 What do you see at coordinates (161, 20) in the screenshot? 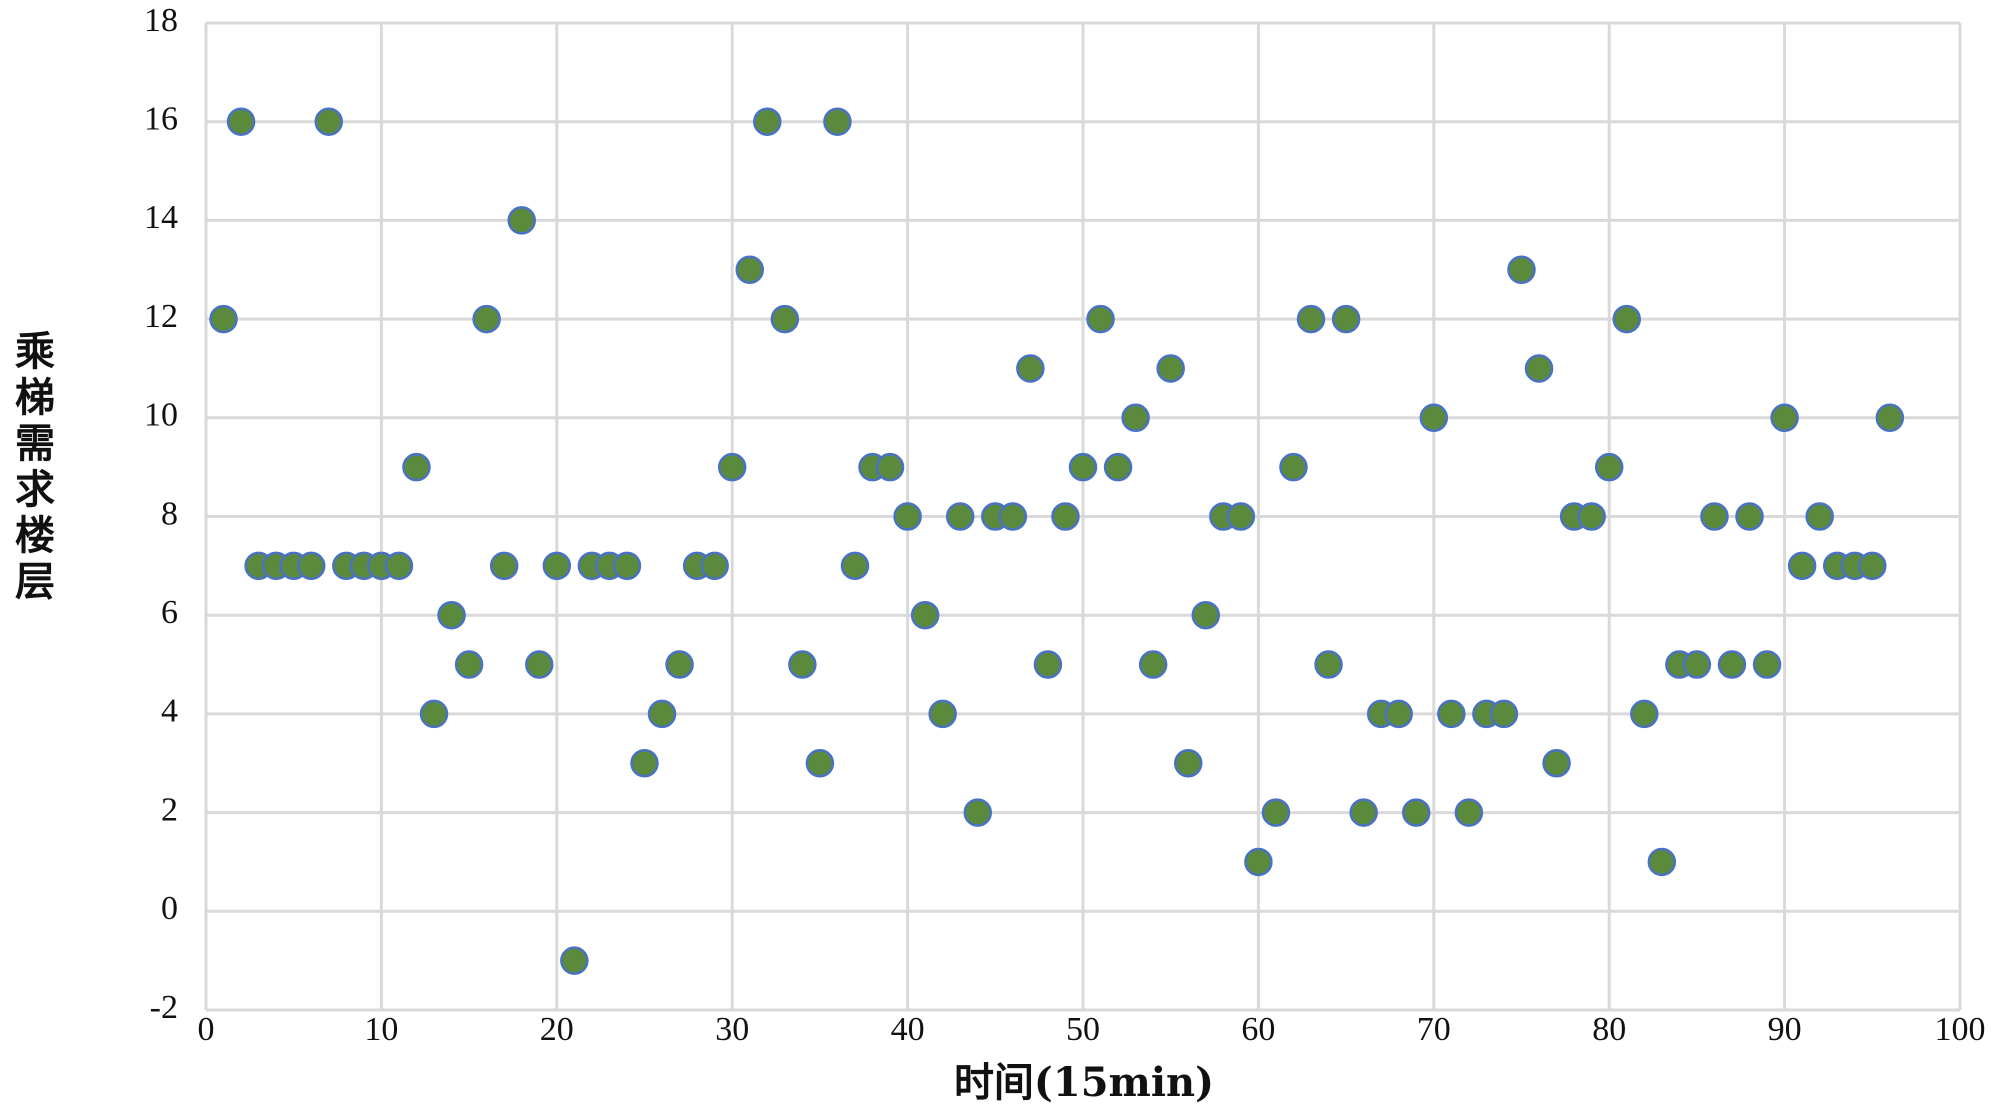
I see `y-tick-label: 18` at bounding box center [161, 20].